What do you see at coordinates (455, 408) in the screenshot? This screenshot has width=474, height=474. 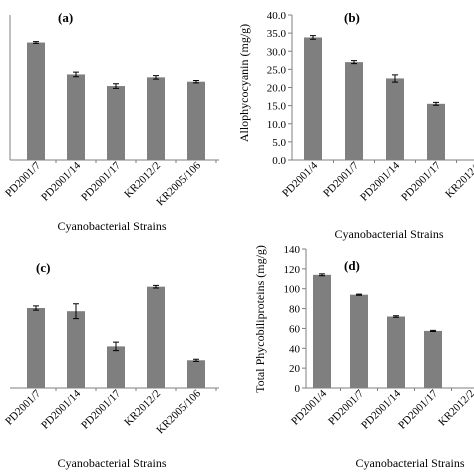 I see `panel-d-category-label: KR2012/2` at bounding box center [455, 408].